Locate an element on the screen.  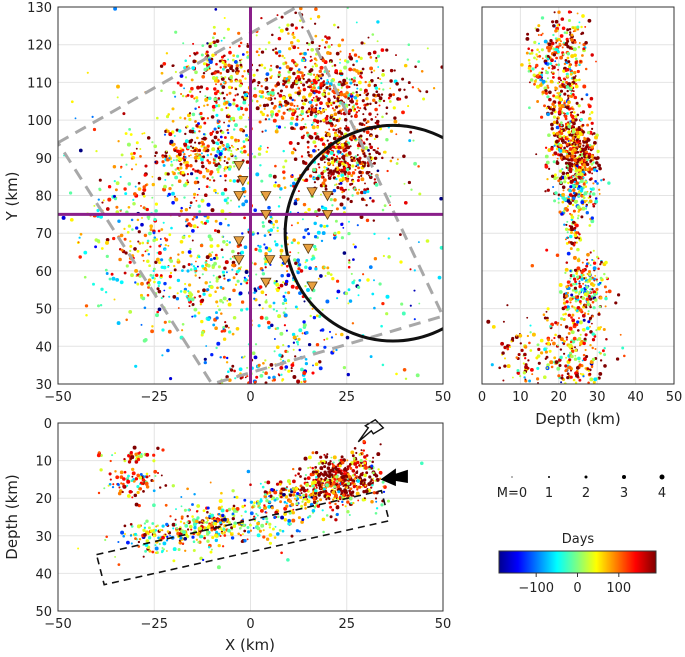
y-tick-label: 100 is located at coordinates (39, 121).